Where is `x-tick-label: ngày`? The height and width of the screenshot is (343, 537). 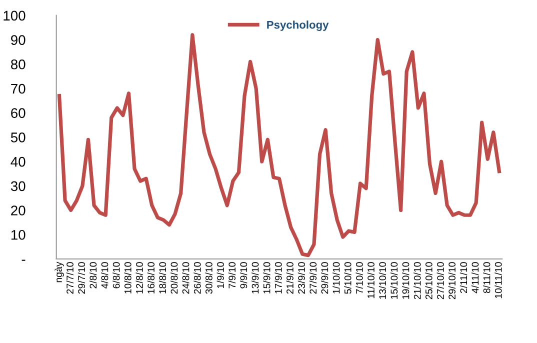 x-tick-label: ngày is located at coordinates (59, 272).